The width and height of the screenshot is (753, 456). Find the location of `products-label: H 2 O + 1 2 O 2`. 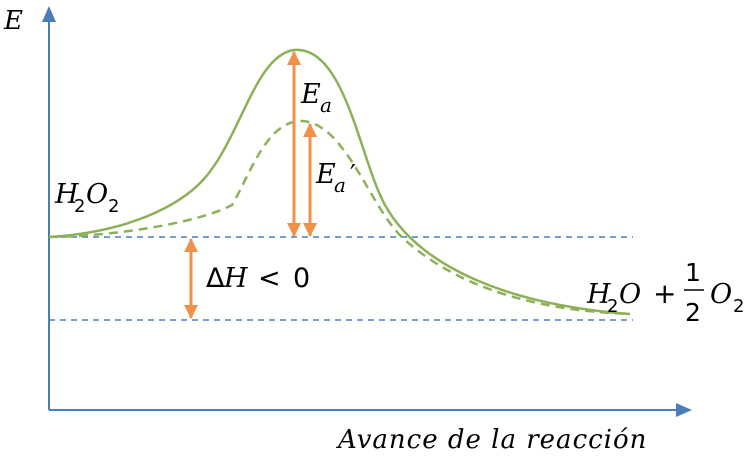

products-label: H 2 O + 1 2 O 2 is located at coordinates (665, 292).